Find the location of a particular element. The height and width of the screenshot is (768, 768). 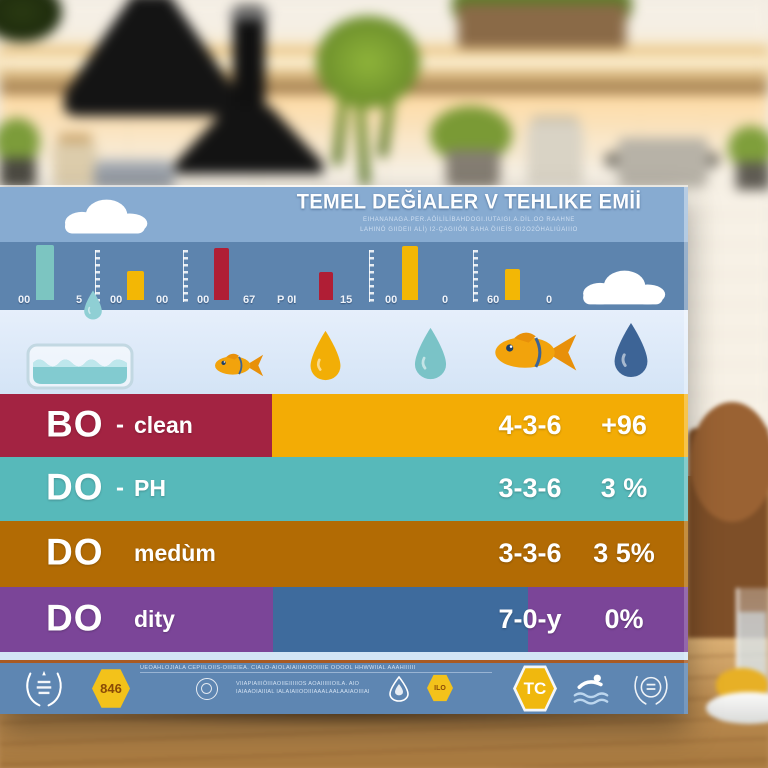

laurel-emblem-icon is located at coordinates (44, 688).